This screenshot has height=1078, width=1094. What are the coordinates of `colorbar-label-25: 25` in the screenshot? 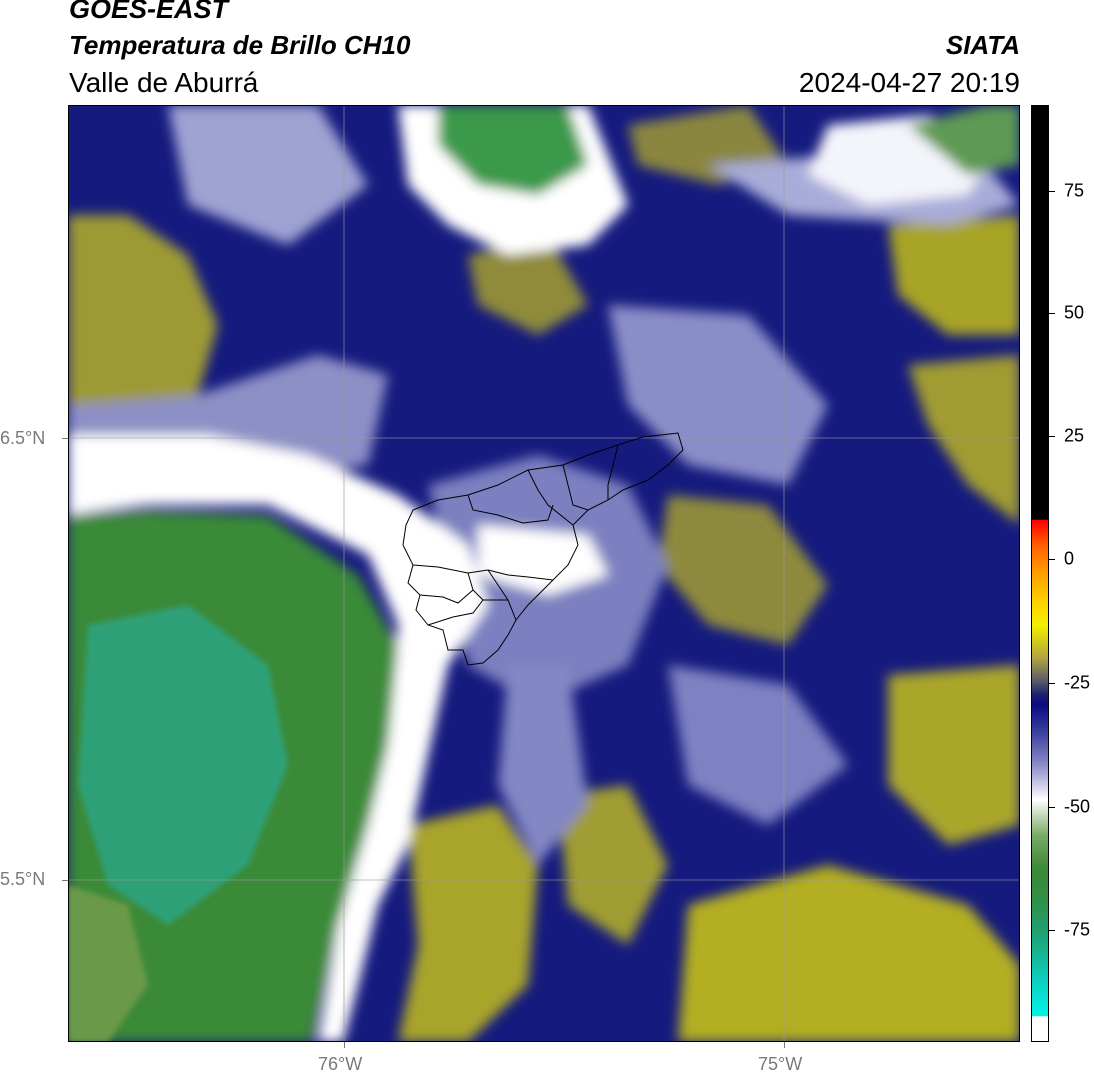 It's located at (1074, 435).